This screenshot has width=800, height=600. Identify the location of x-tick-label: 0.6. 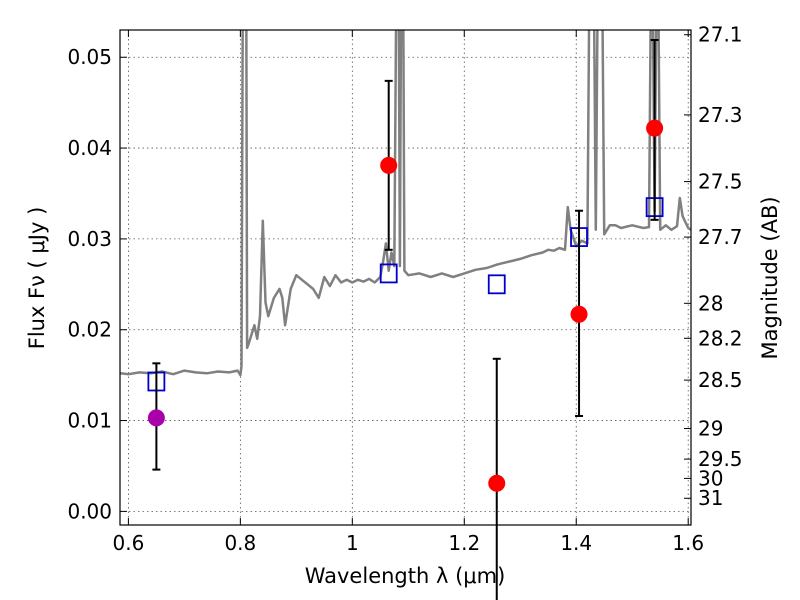
(128, 543).